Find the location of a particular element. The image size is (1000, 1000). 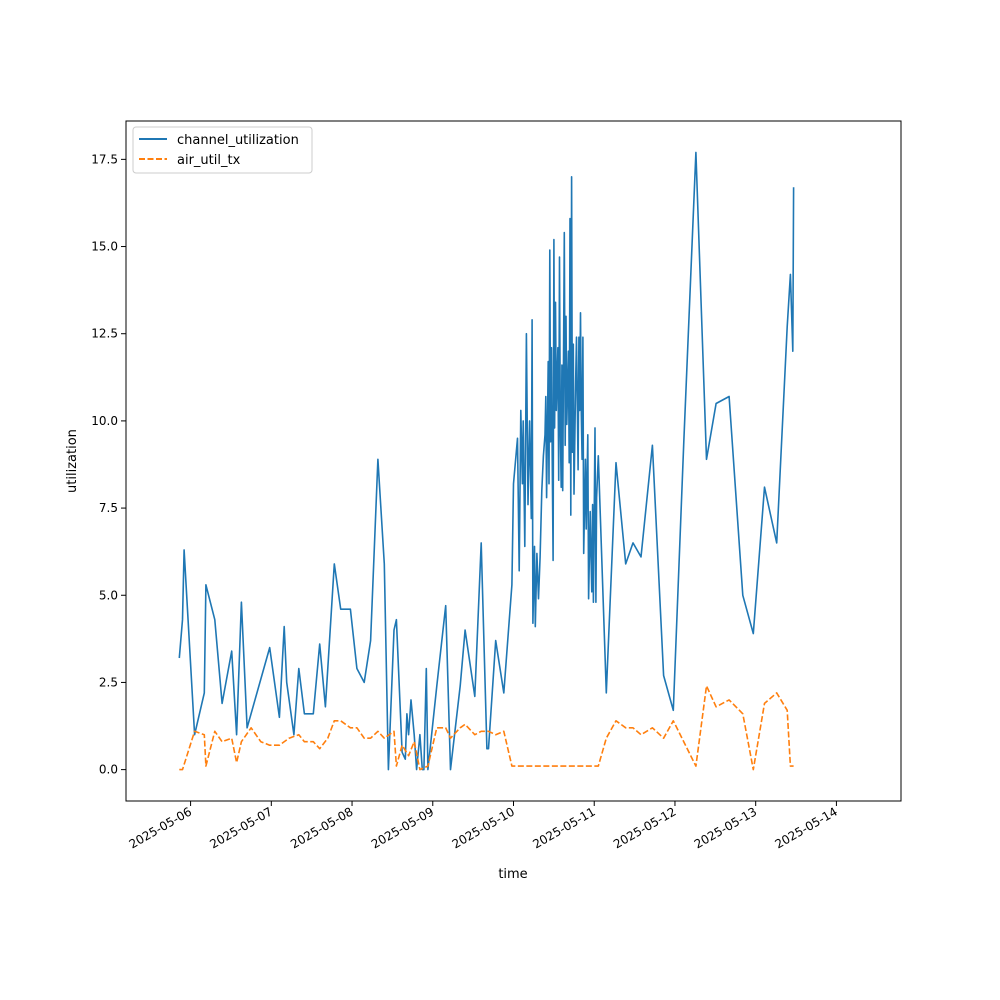

legend-label-channel-utilization: channel_utilization is located at coordinates (238, 140).